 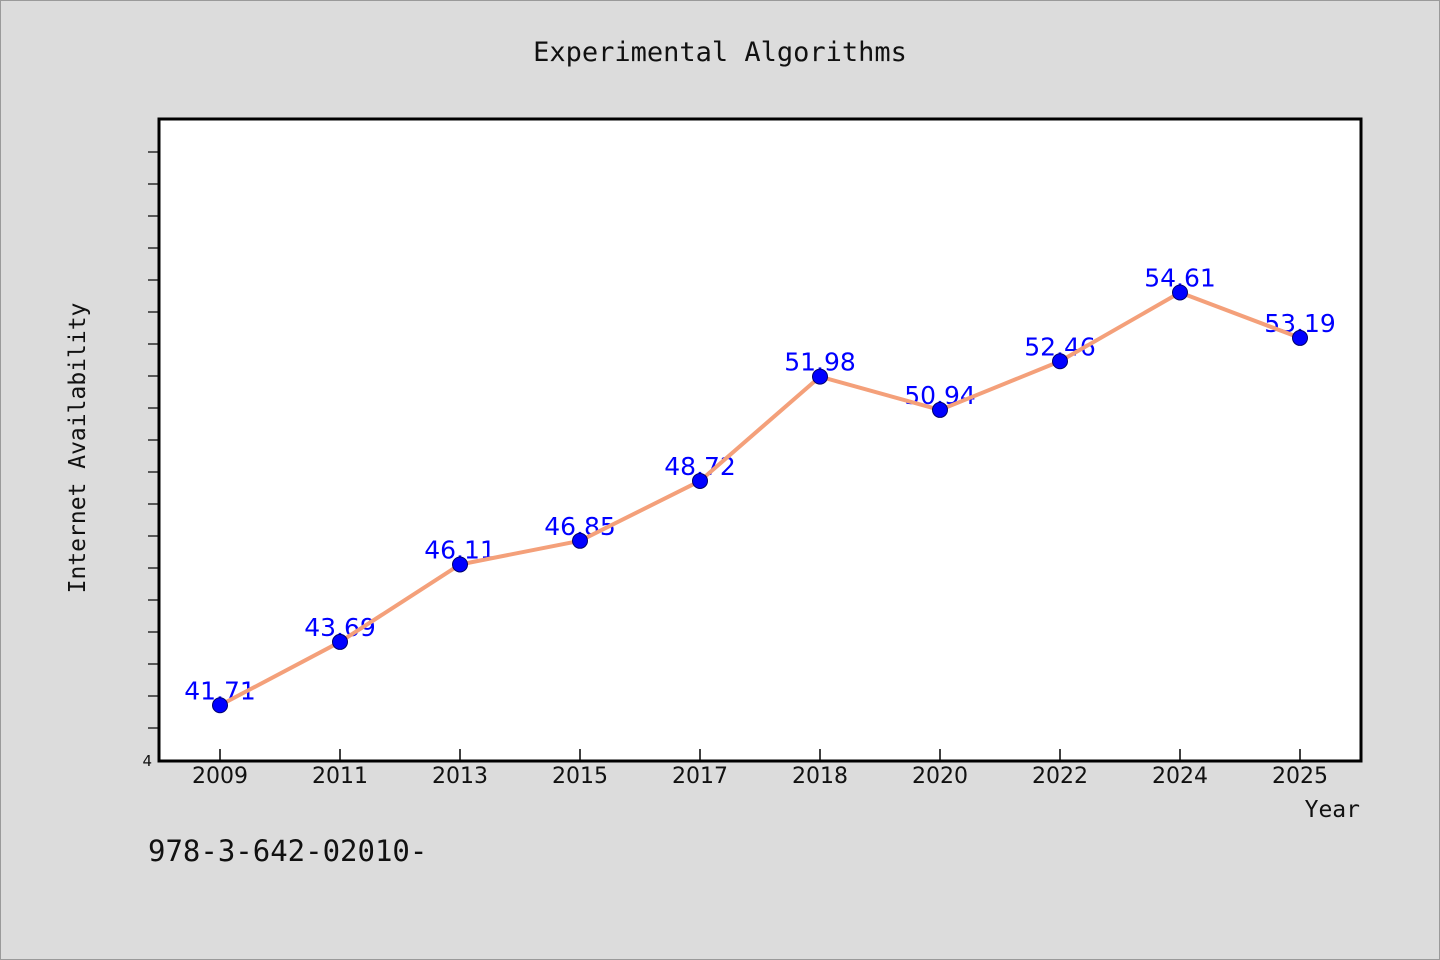 What do you see at coordinates (720, 52) in the screenshot?
I see `chart-title: Experimental Algorithms` at bounding box center [720, 52].